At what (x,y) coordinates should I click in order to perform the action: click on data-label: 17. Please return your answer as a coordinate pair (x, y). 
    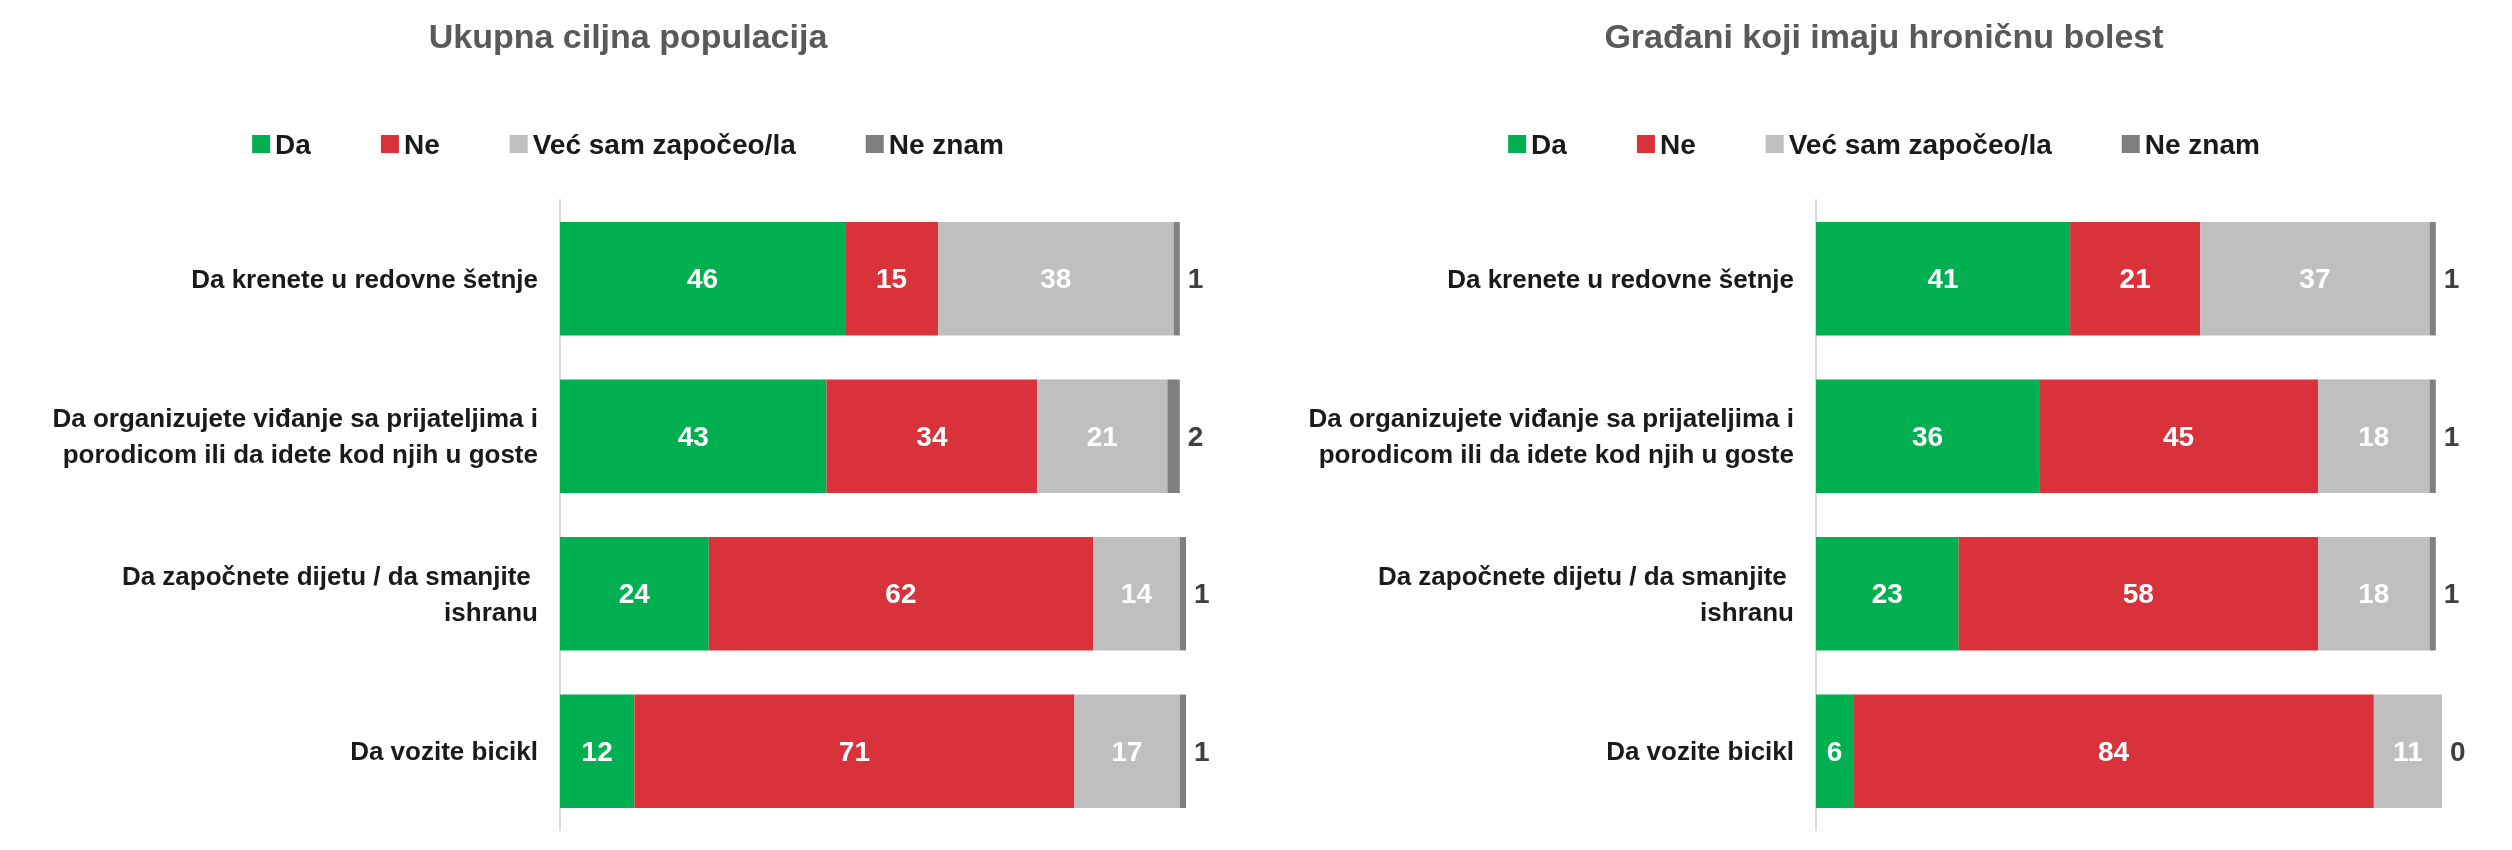
    Looking at the image, I should click on (1127, 751).